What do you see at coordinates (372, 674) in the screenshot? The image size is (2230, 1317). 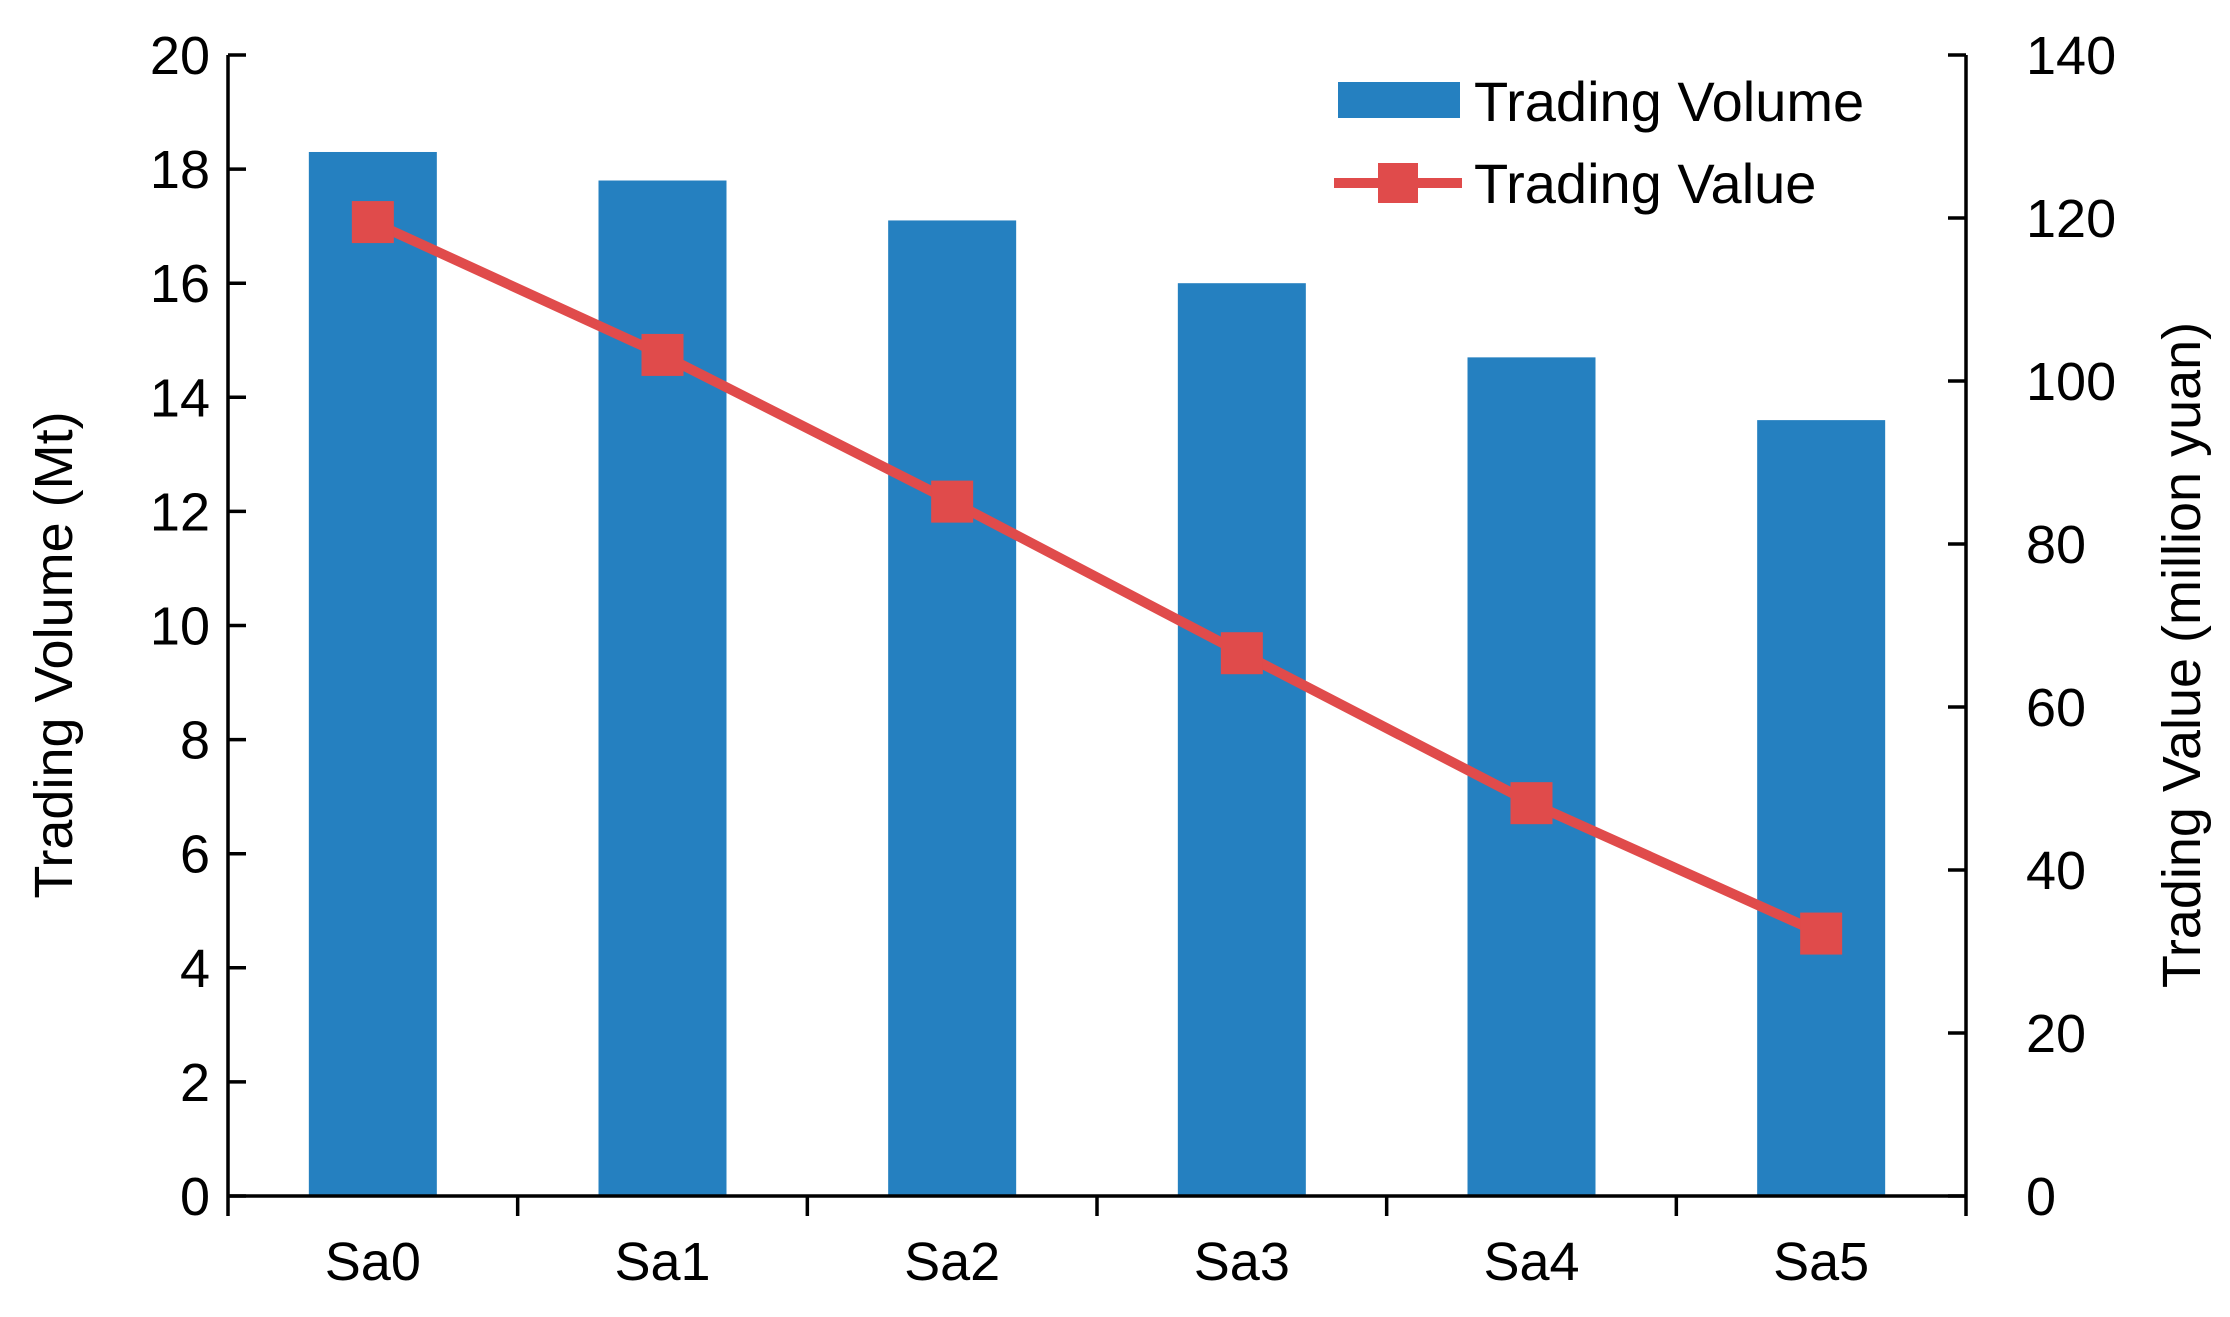 I see `bar-sa0` at bounding box center [372, 674].